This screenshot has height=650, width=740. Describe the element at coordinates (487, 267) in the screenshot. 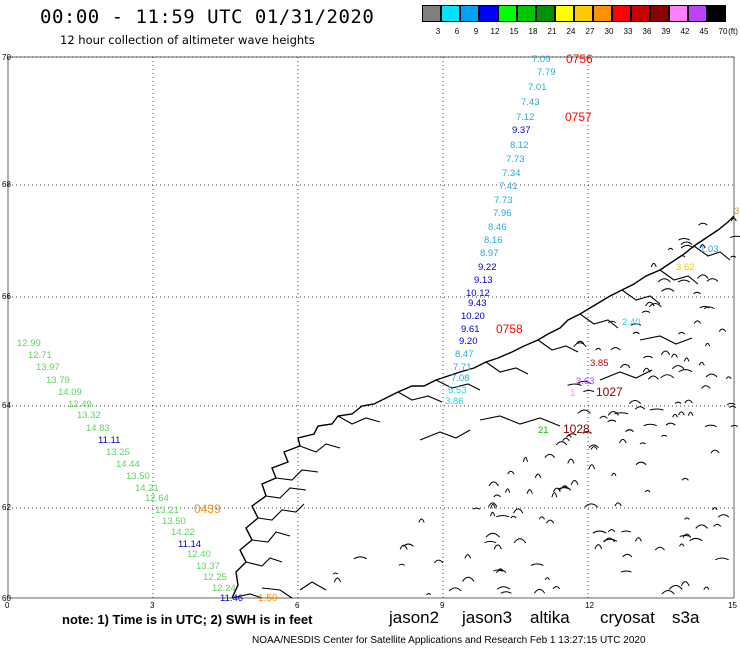

I see `wave-height-label: 9.22` at that location.